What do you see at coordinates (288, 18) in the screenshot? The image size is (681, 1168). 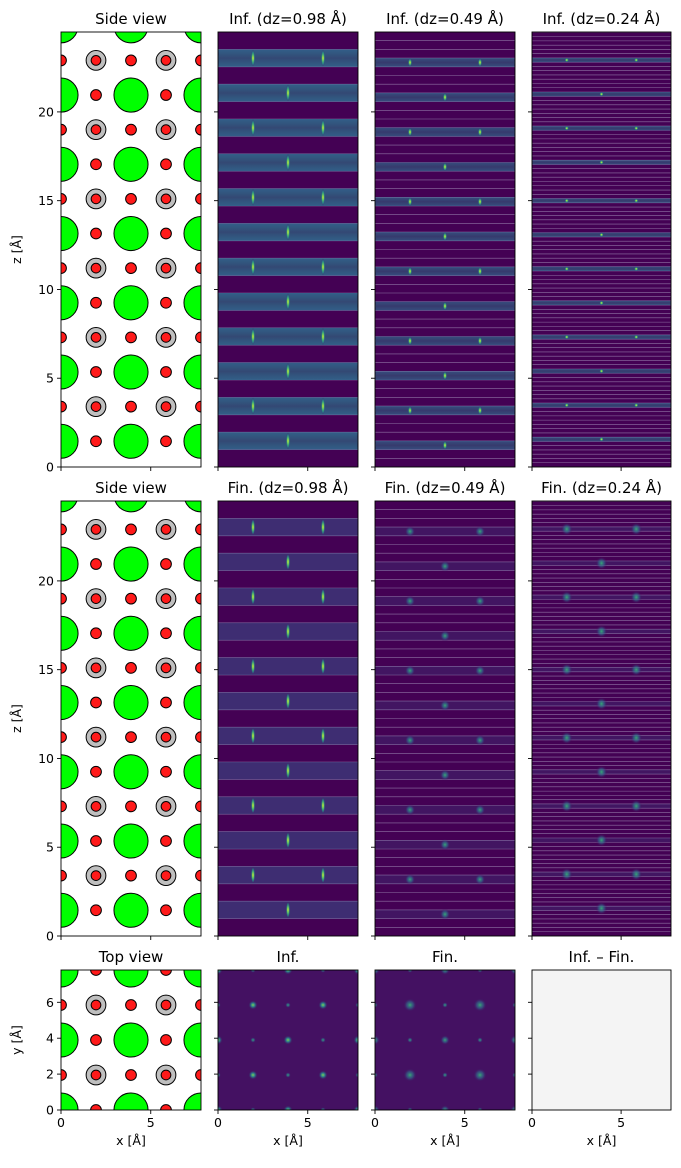 I see `panel-title: Inf. (dz=0.98 Å)` at bounding box center [288, 18].